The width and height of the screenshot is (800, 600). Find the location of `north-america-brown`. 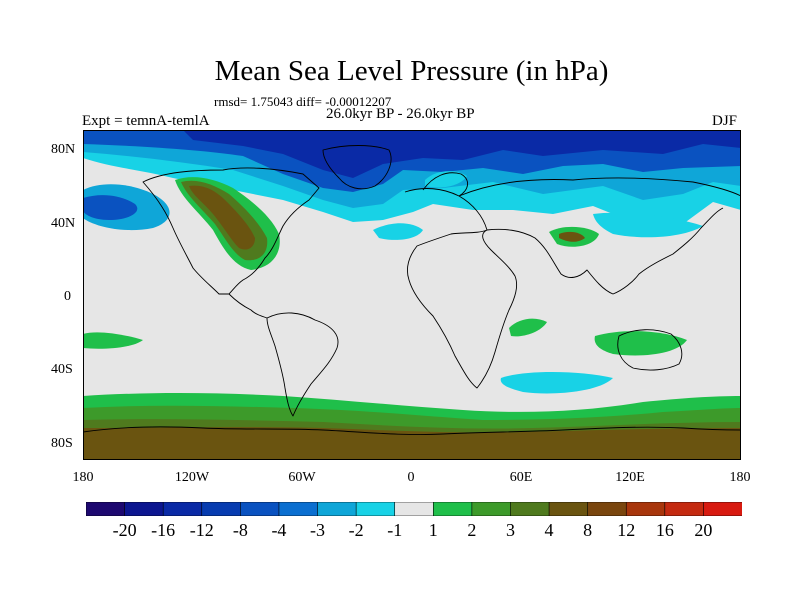

north-america-brown is located at coordinates (222, 217).